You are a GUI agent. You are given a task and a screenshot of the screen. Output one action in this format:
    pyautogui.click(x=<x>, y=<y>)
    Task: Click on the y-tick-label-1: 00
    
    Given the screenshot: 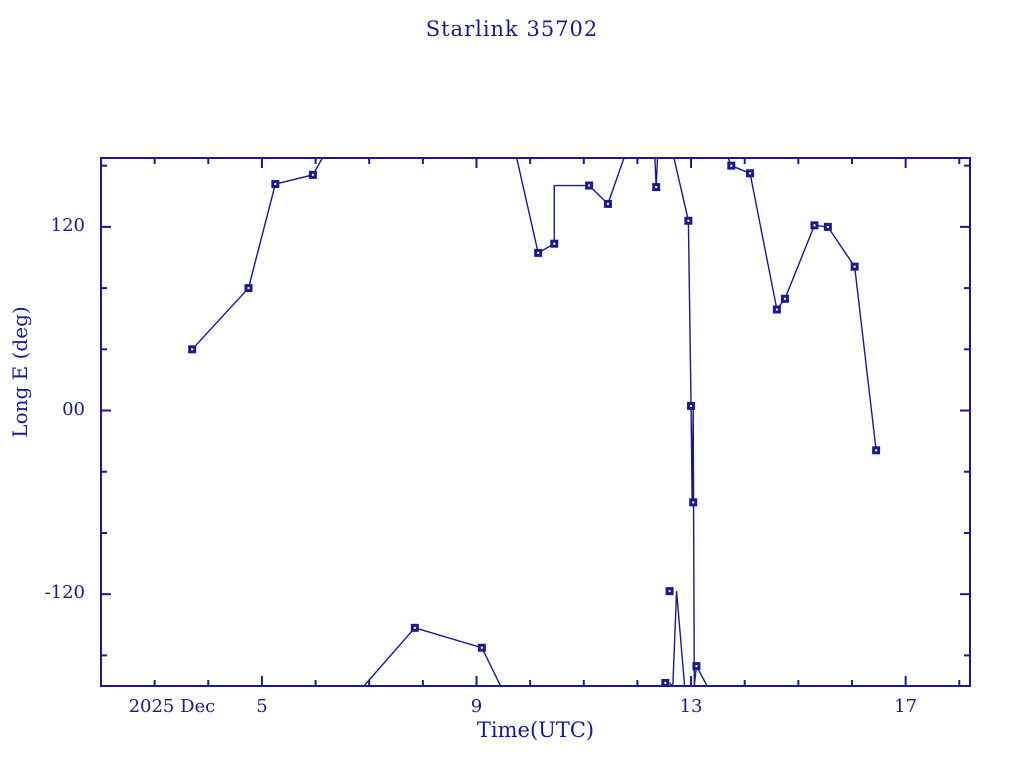 What is the action you would take?
    pyautogui.click(x=73, y=409)
    